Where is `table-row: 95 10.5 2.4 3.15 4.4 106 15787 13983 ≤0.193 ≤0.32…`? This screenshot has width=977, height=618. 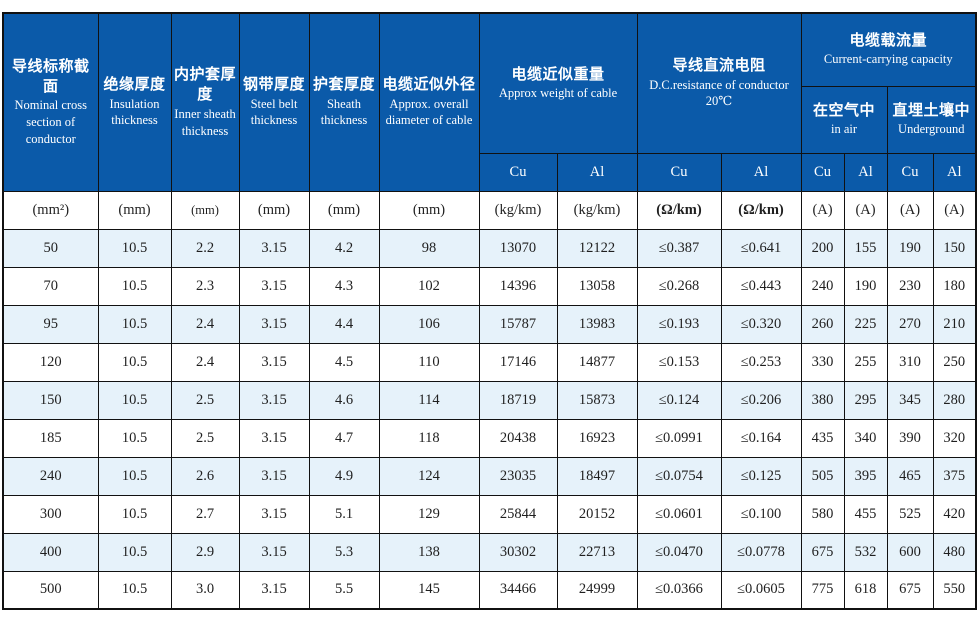
table-row: 95 10.5 2.4 3.15 4.4 106 15787 13983 ≤0.193 ≤0.32… is located at coordinates (489, 324).